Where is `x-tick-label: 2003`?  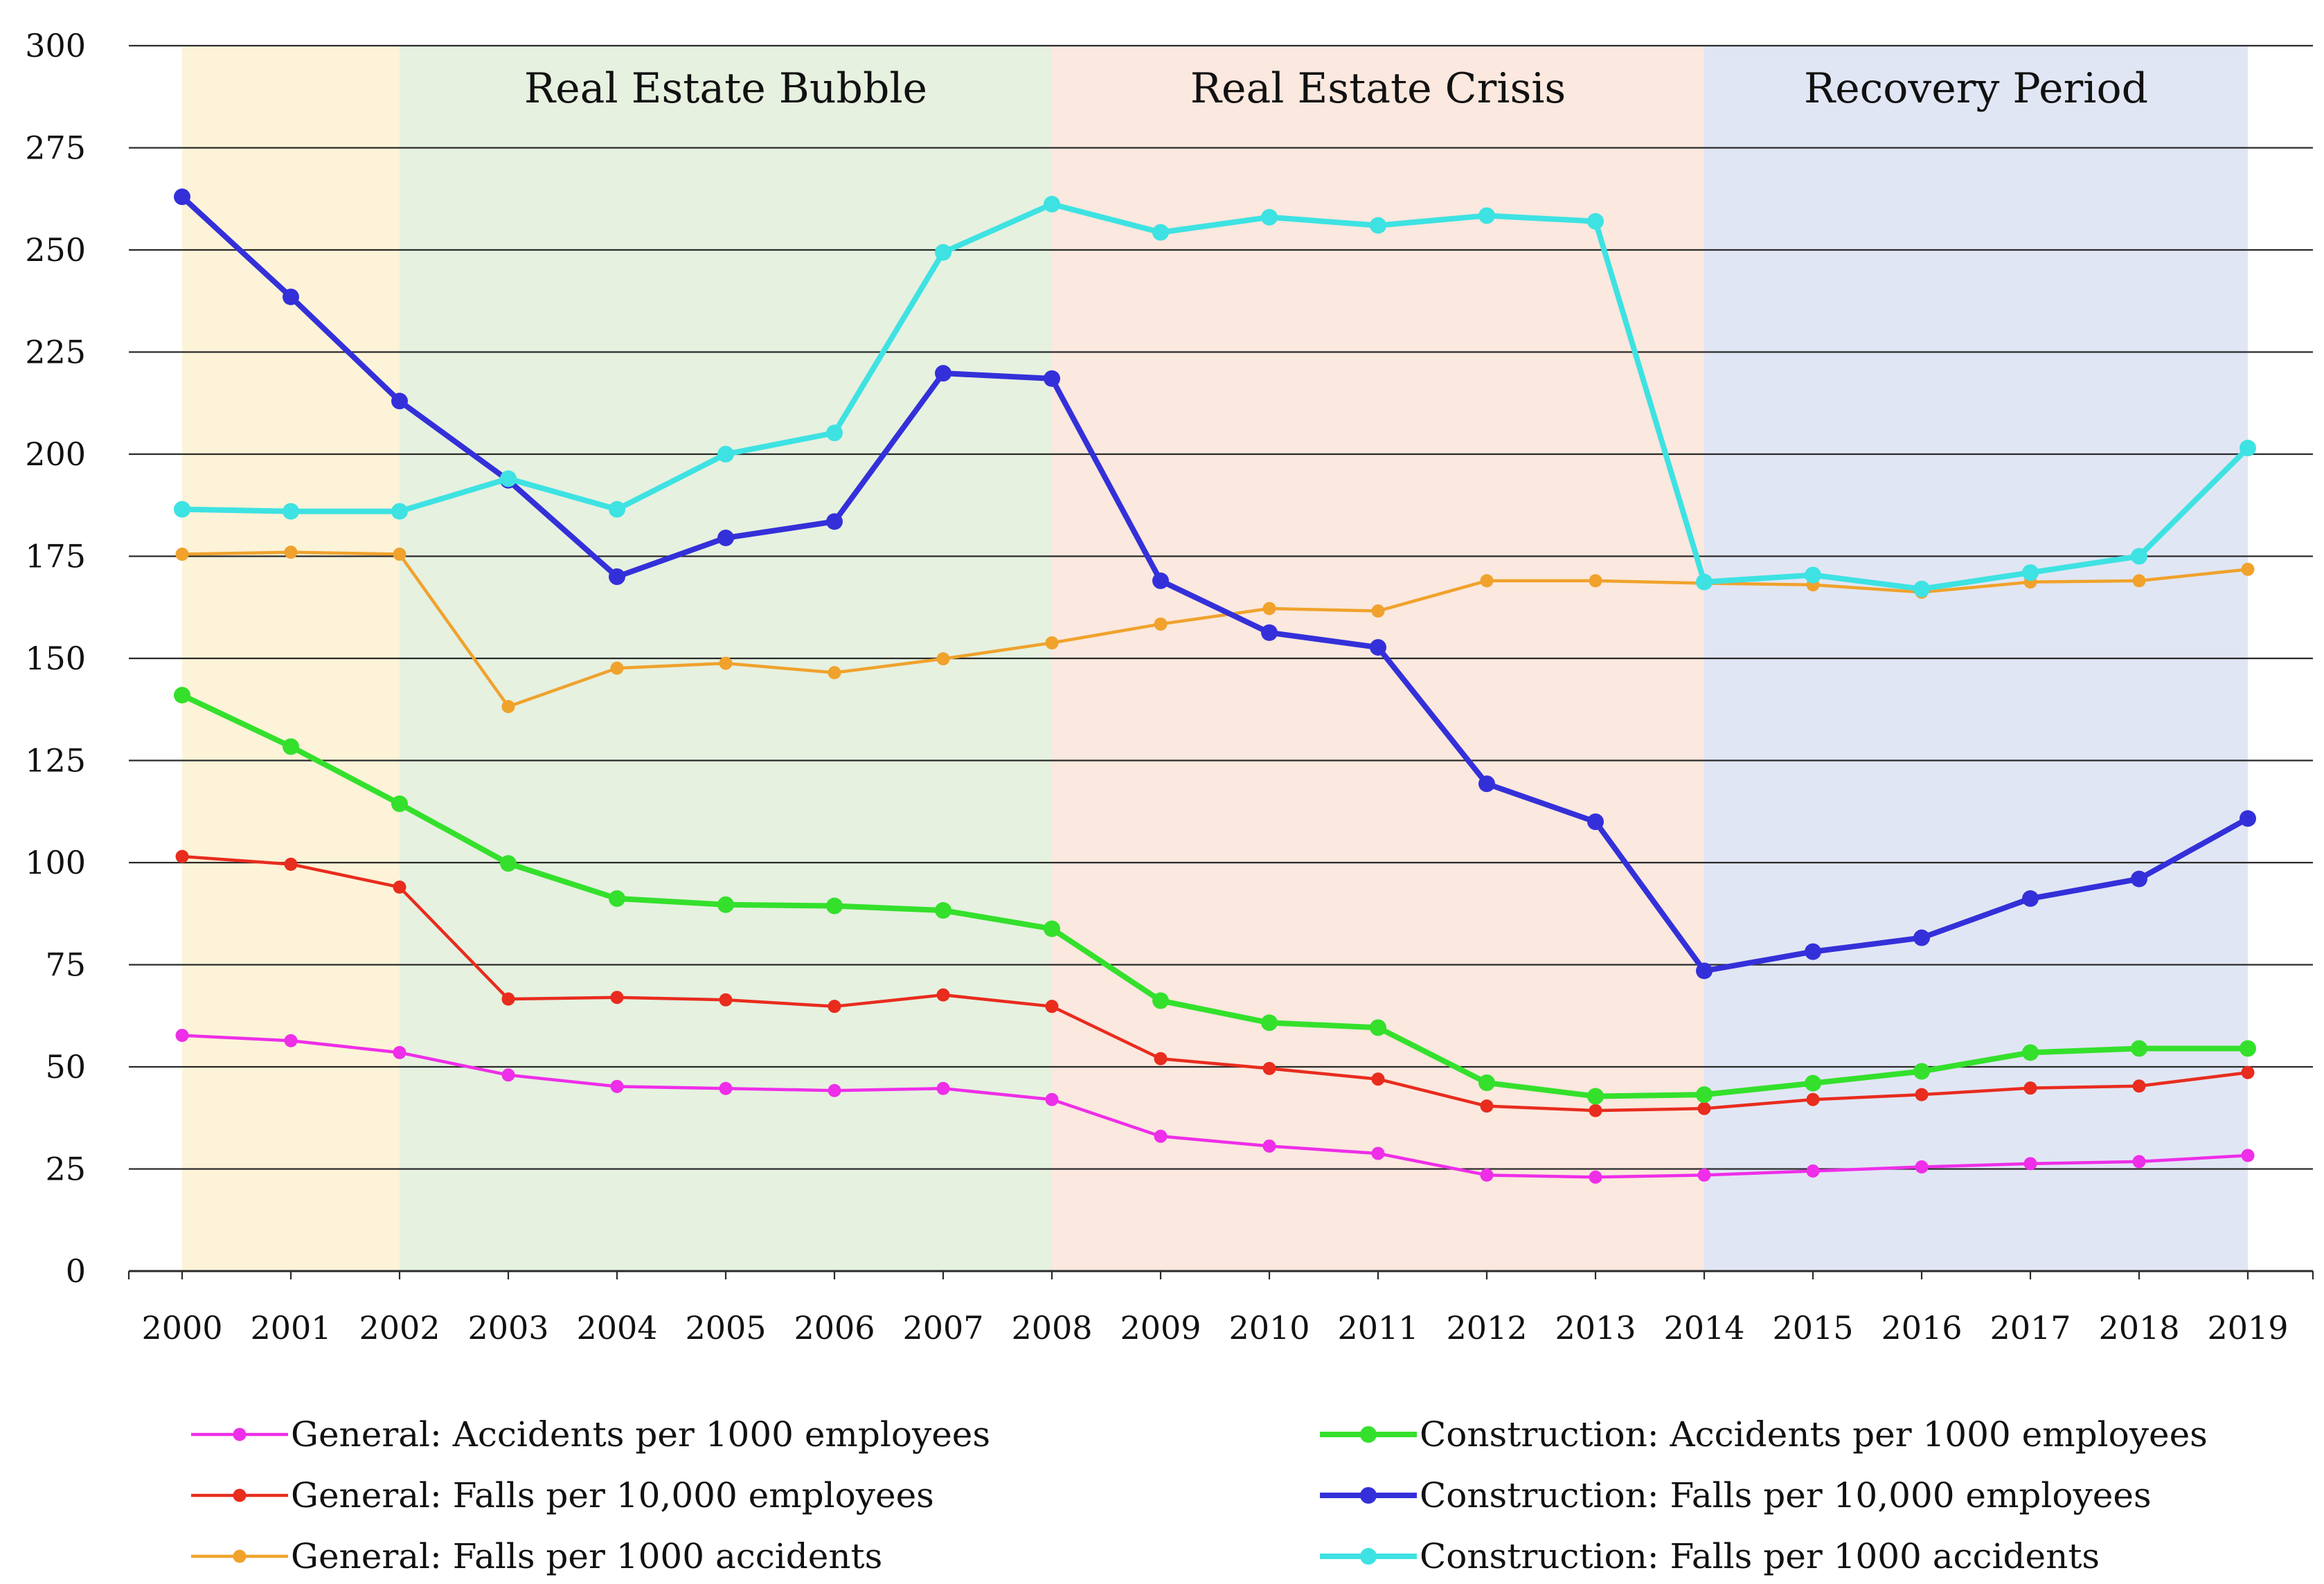 x-tick-label: 2003 is located at coordinates (507, 1328).